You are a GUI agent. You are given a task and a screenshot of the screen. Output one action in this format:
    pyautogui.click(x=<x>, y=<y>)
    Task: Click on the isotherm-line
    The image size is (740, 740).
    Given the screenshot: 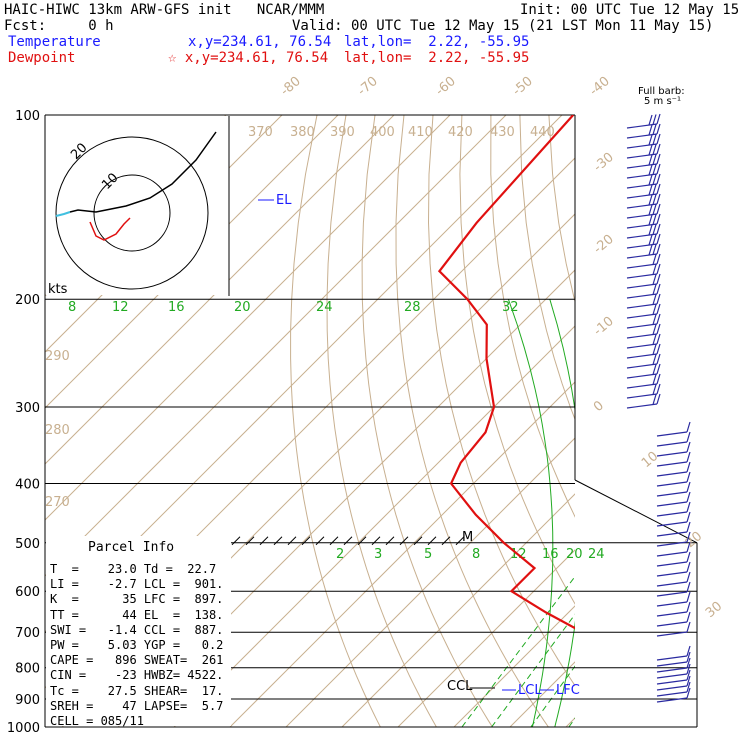 What is the action you would take?
    pyautogui.click(x=709, y=421)
    